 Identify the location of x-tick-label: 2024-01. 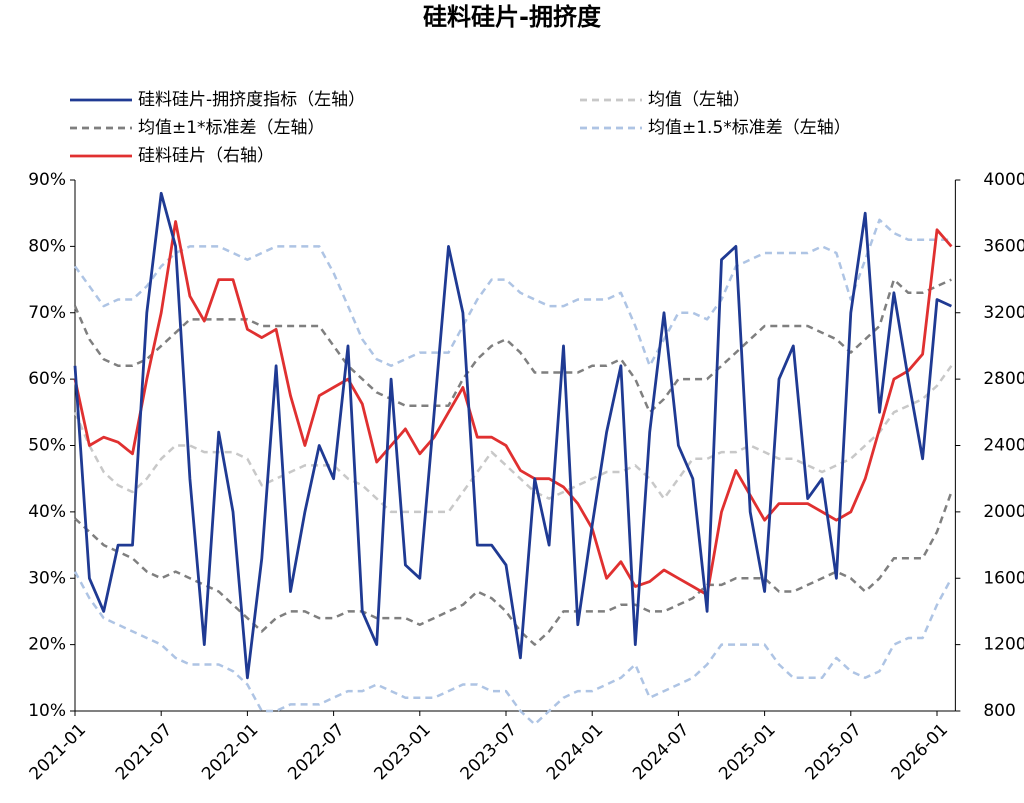
(575, 752).